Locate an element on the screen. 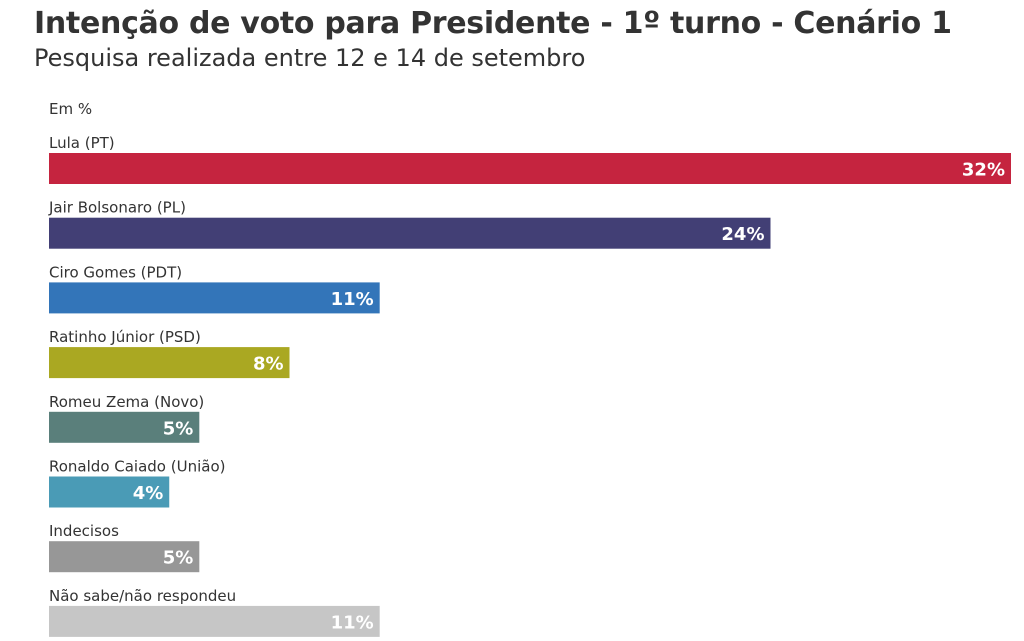 The width and height of the screenshot is (1024, 641). category-label: Ciro Gomes (PDT) is located at coordinates (115, 272).